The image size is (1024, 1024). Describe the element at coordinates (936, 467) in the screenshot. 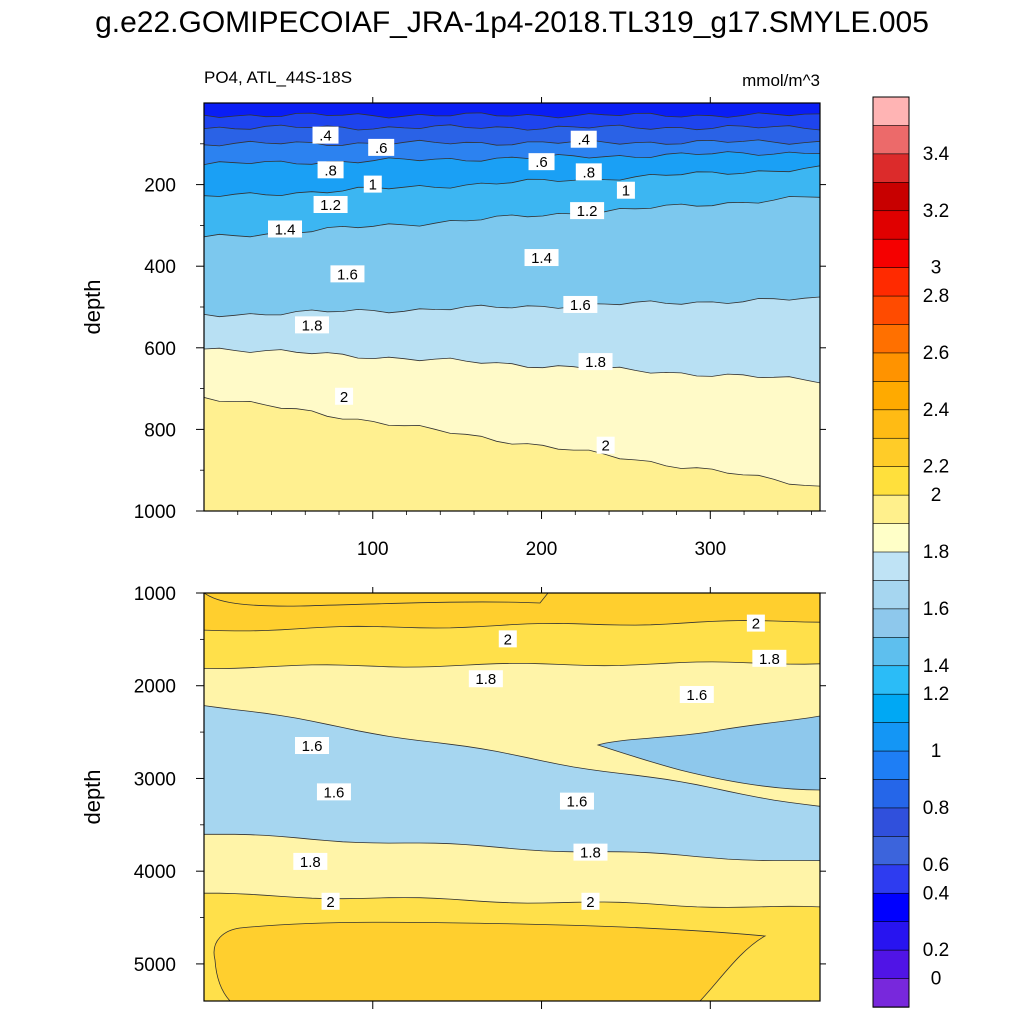

I see `colorbar-label-6: 2.2` at that location.